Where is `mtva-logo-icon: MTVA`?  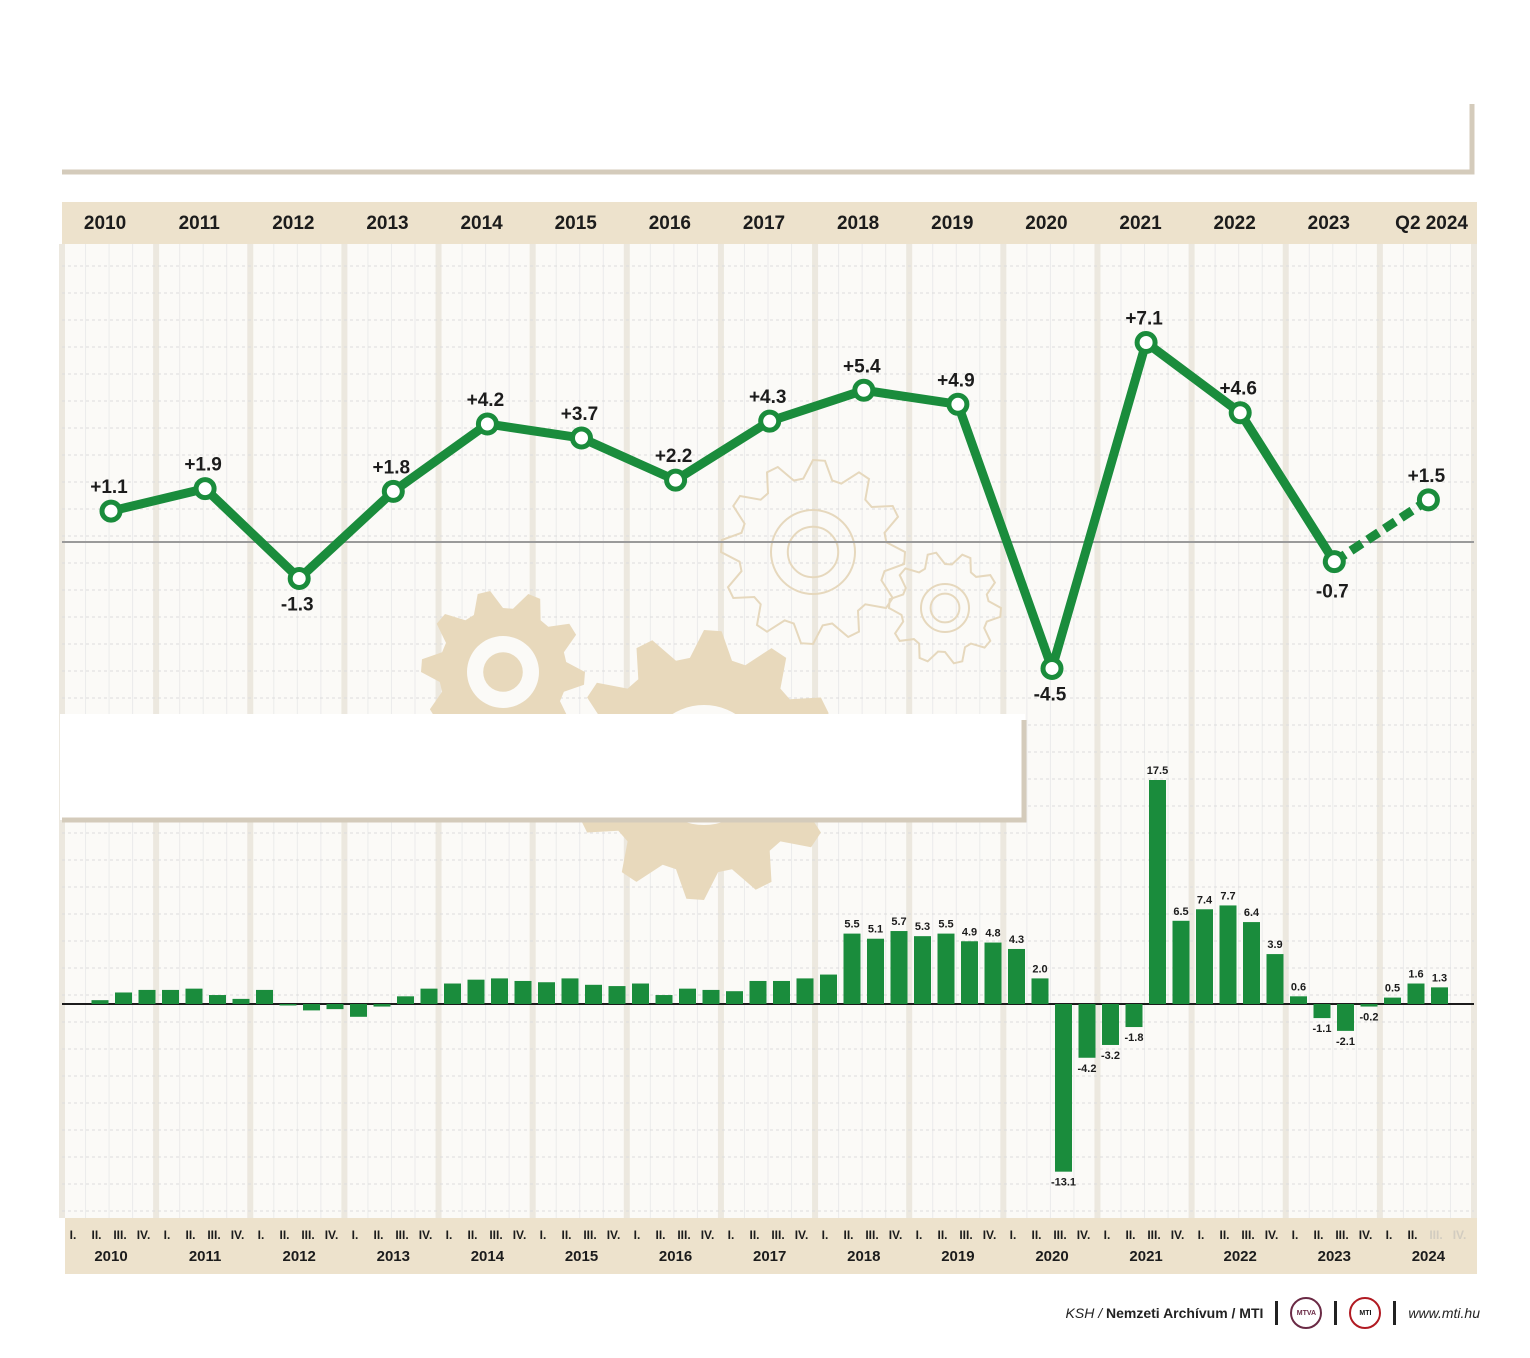 mtva-logo-icon: MTVA is located at coordinates (1306, 1313).